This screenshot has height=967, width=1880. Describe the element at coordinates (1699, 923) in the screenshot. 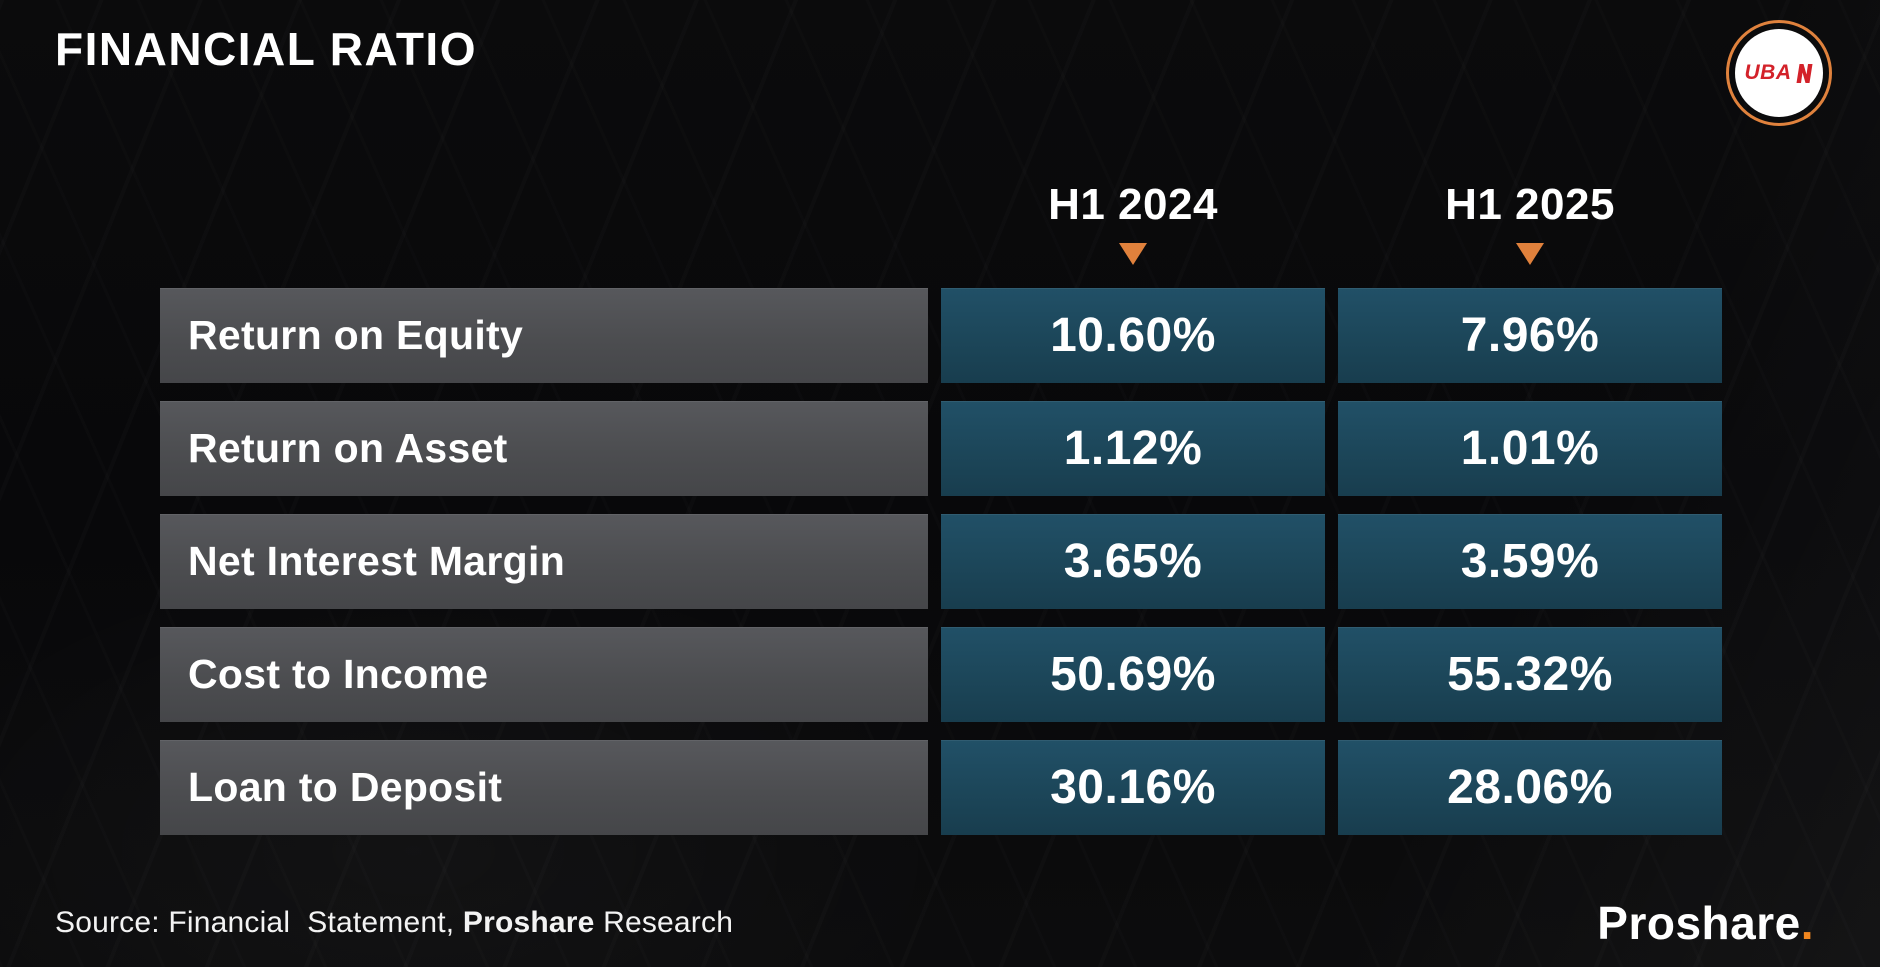

I see `proshare-wordmark: Proshare` at that location.